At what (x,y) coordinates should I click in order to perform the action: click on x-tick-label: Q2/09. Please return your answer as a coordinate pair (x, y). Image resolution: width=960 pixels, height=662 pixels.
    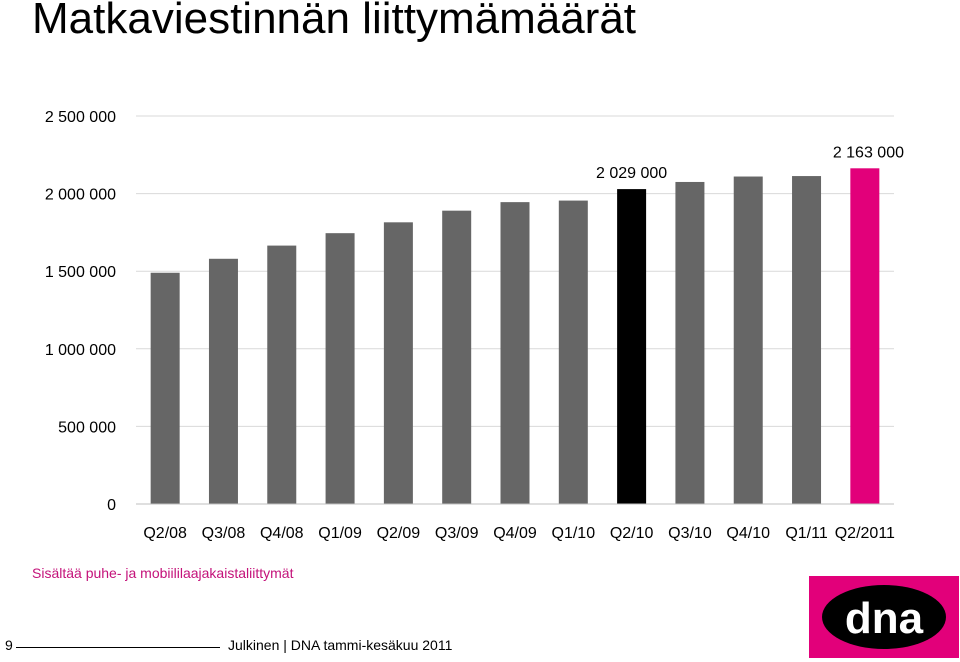
    Looking at the image, I should click on (399, 533).